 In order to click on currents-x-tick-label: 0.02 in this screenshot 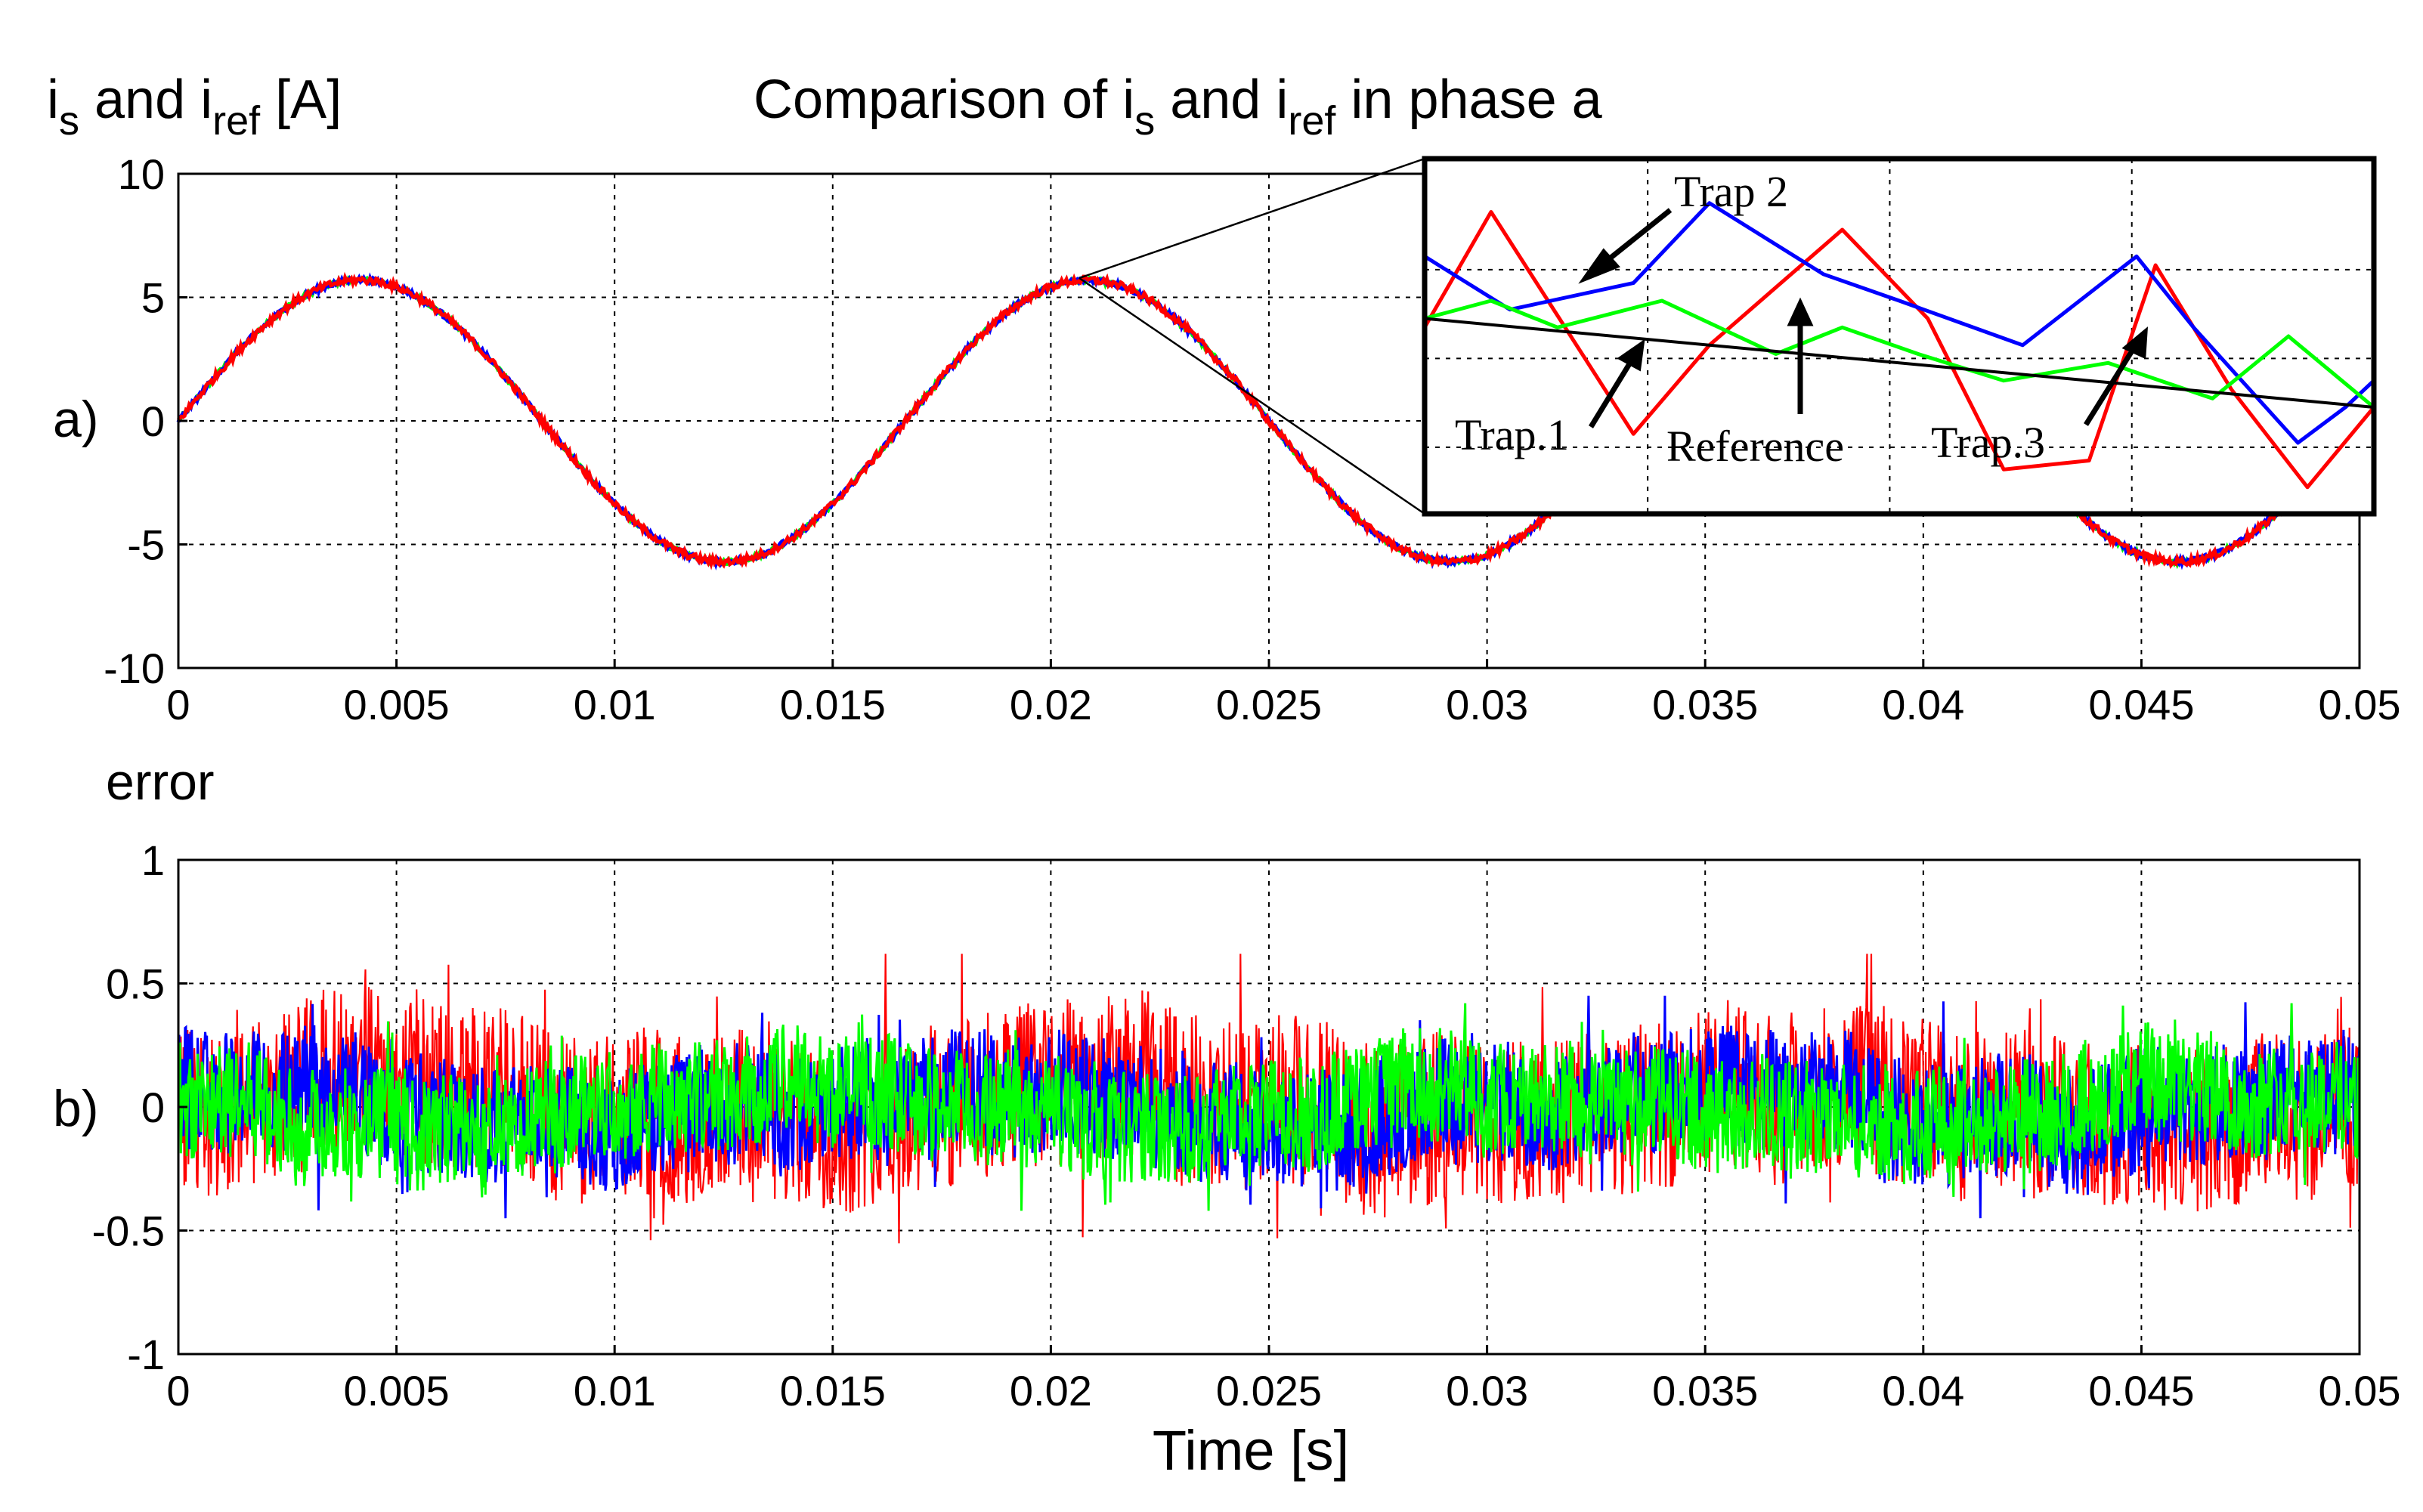, I will do `click(1051, 704)`.